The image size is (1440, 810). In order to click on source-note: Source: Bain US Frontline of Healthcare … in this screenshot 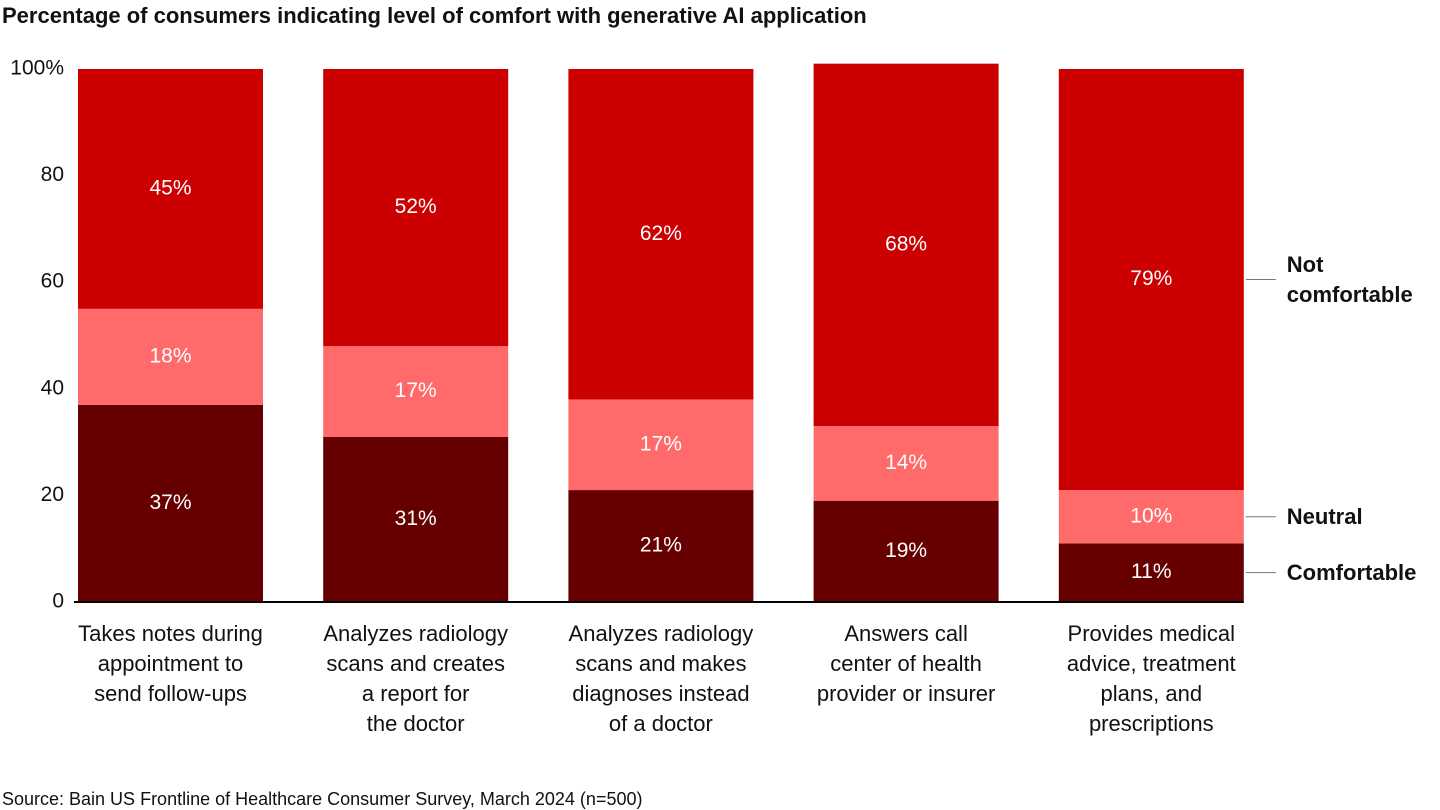, I will do `click(322, 799)`.